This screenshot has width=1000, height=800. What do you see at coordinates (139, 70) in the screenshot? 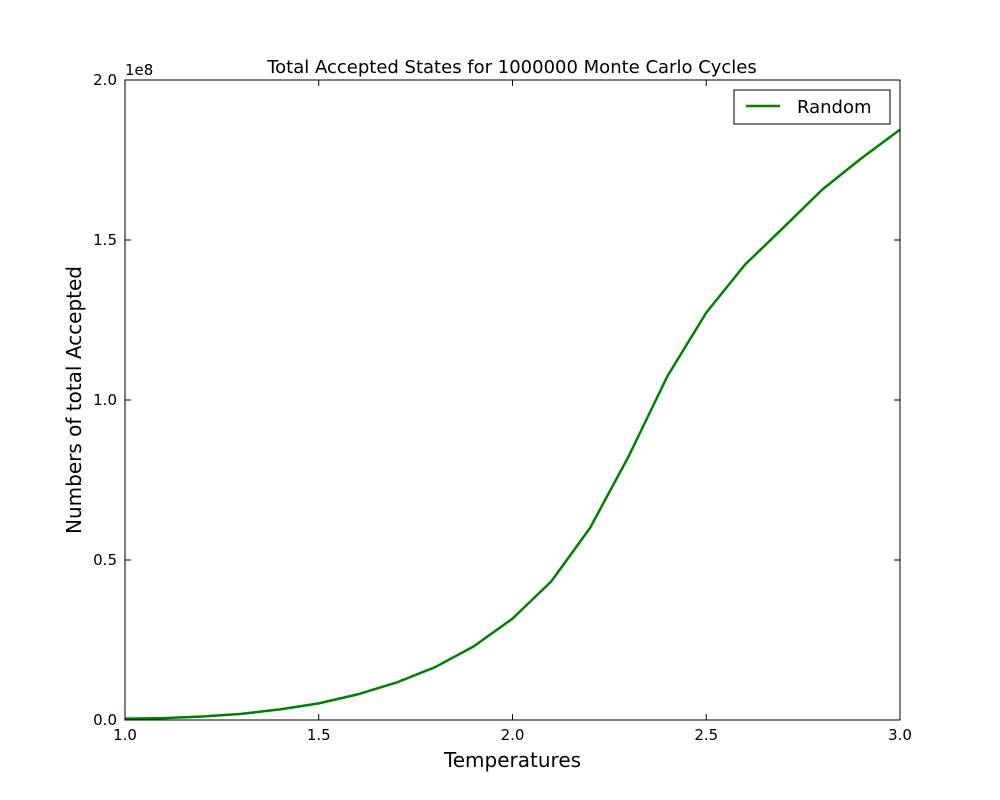
I see `y-offset-label: 1e8` at bounding box center [139, 70].